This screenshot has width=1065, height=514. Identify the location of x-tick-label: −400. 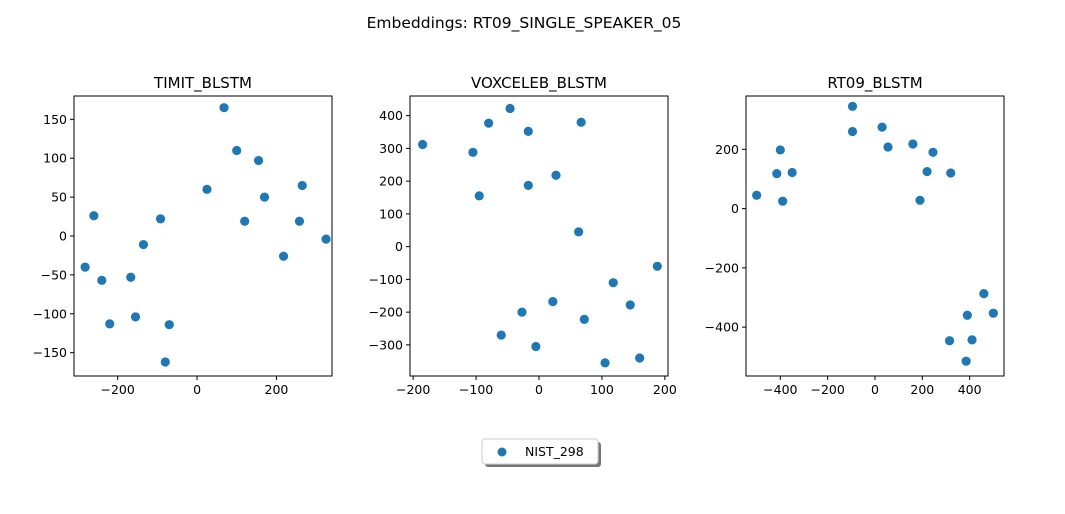
(780, 389).